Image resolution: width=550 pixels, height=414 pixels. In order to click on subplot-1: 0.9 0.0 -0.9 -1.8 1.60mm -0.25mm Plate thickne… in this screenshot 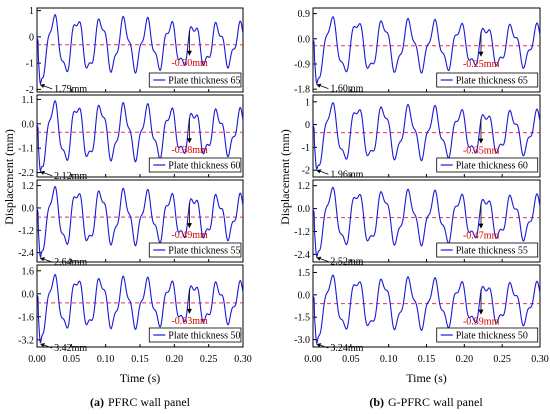, I will do `click(417, 51)`.